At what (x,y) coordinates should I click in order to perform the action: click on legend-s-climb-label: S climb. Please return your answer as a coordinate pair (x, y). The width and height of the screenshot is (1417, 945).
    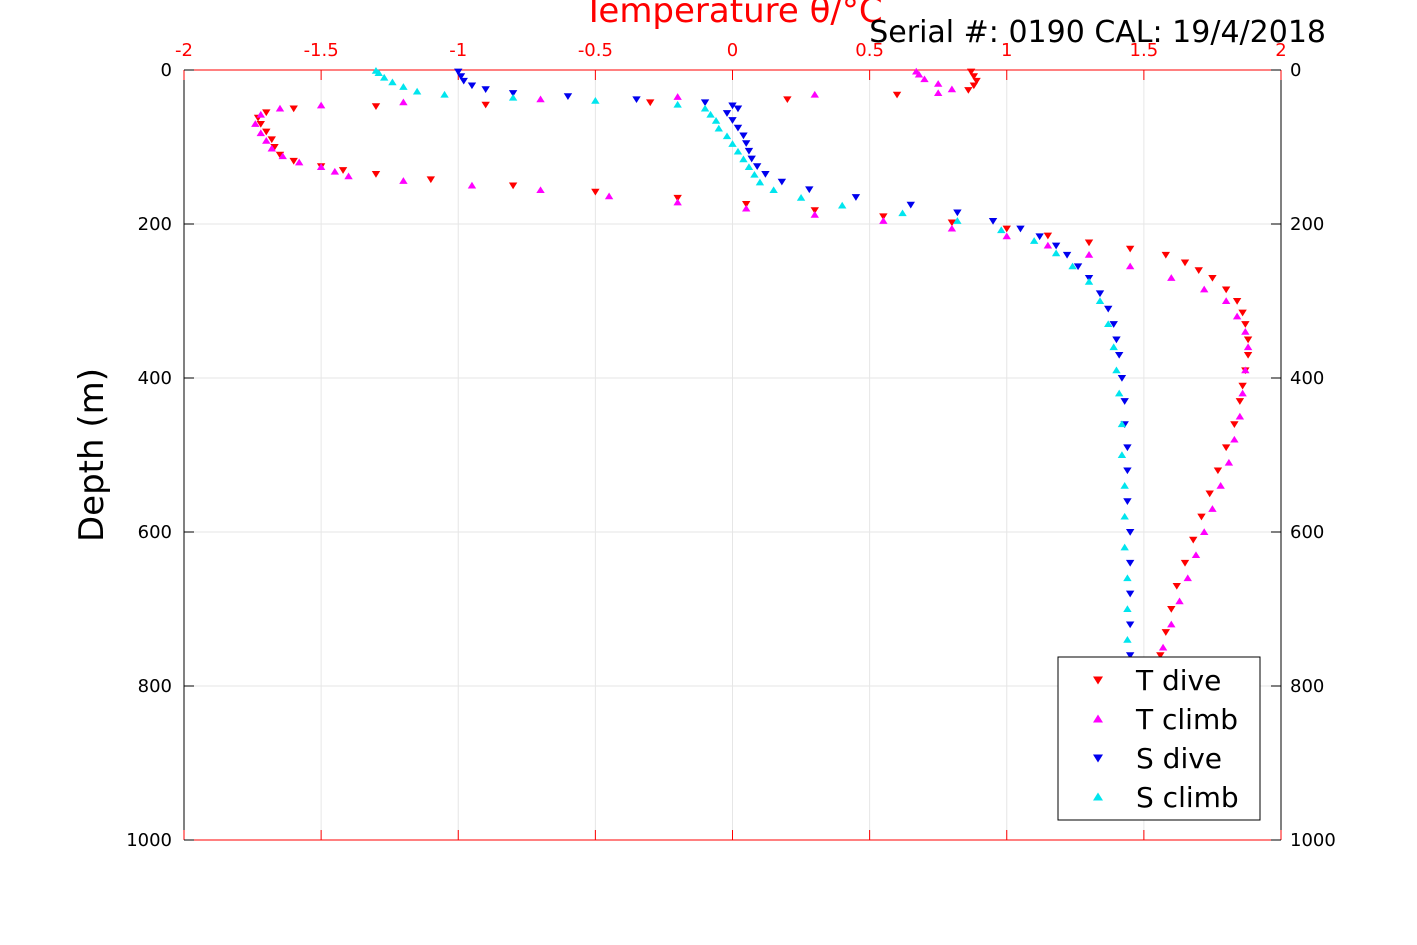
    Looking at the image, I should click on (1187, 797).